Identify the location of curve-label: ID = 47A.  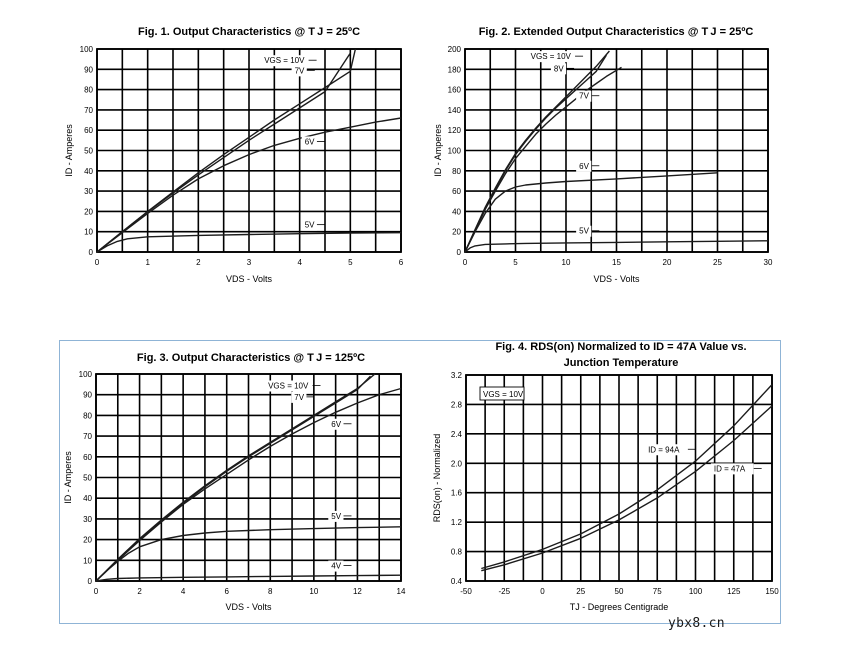
(730, 468).